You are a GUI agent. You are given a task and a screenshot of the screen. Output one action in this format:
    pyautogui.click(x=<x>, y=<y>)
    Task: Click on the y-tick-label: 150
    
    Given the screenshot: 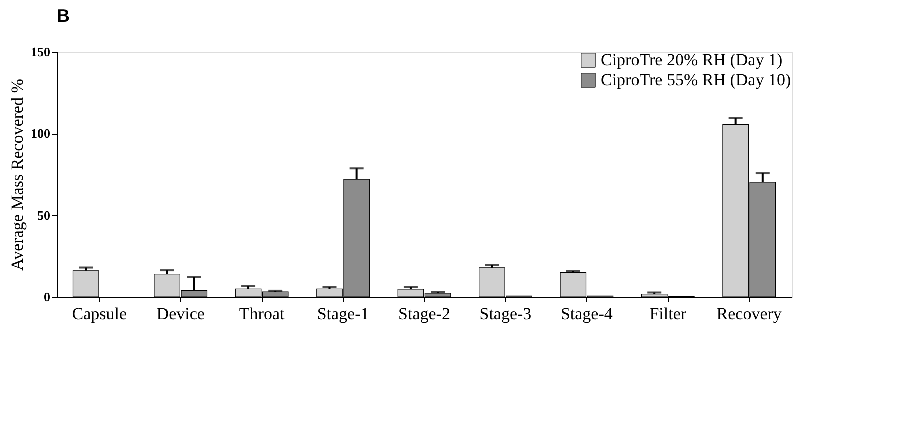 What is the action you would take?
    pyautogui.click(x=40, y=52)
    